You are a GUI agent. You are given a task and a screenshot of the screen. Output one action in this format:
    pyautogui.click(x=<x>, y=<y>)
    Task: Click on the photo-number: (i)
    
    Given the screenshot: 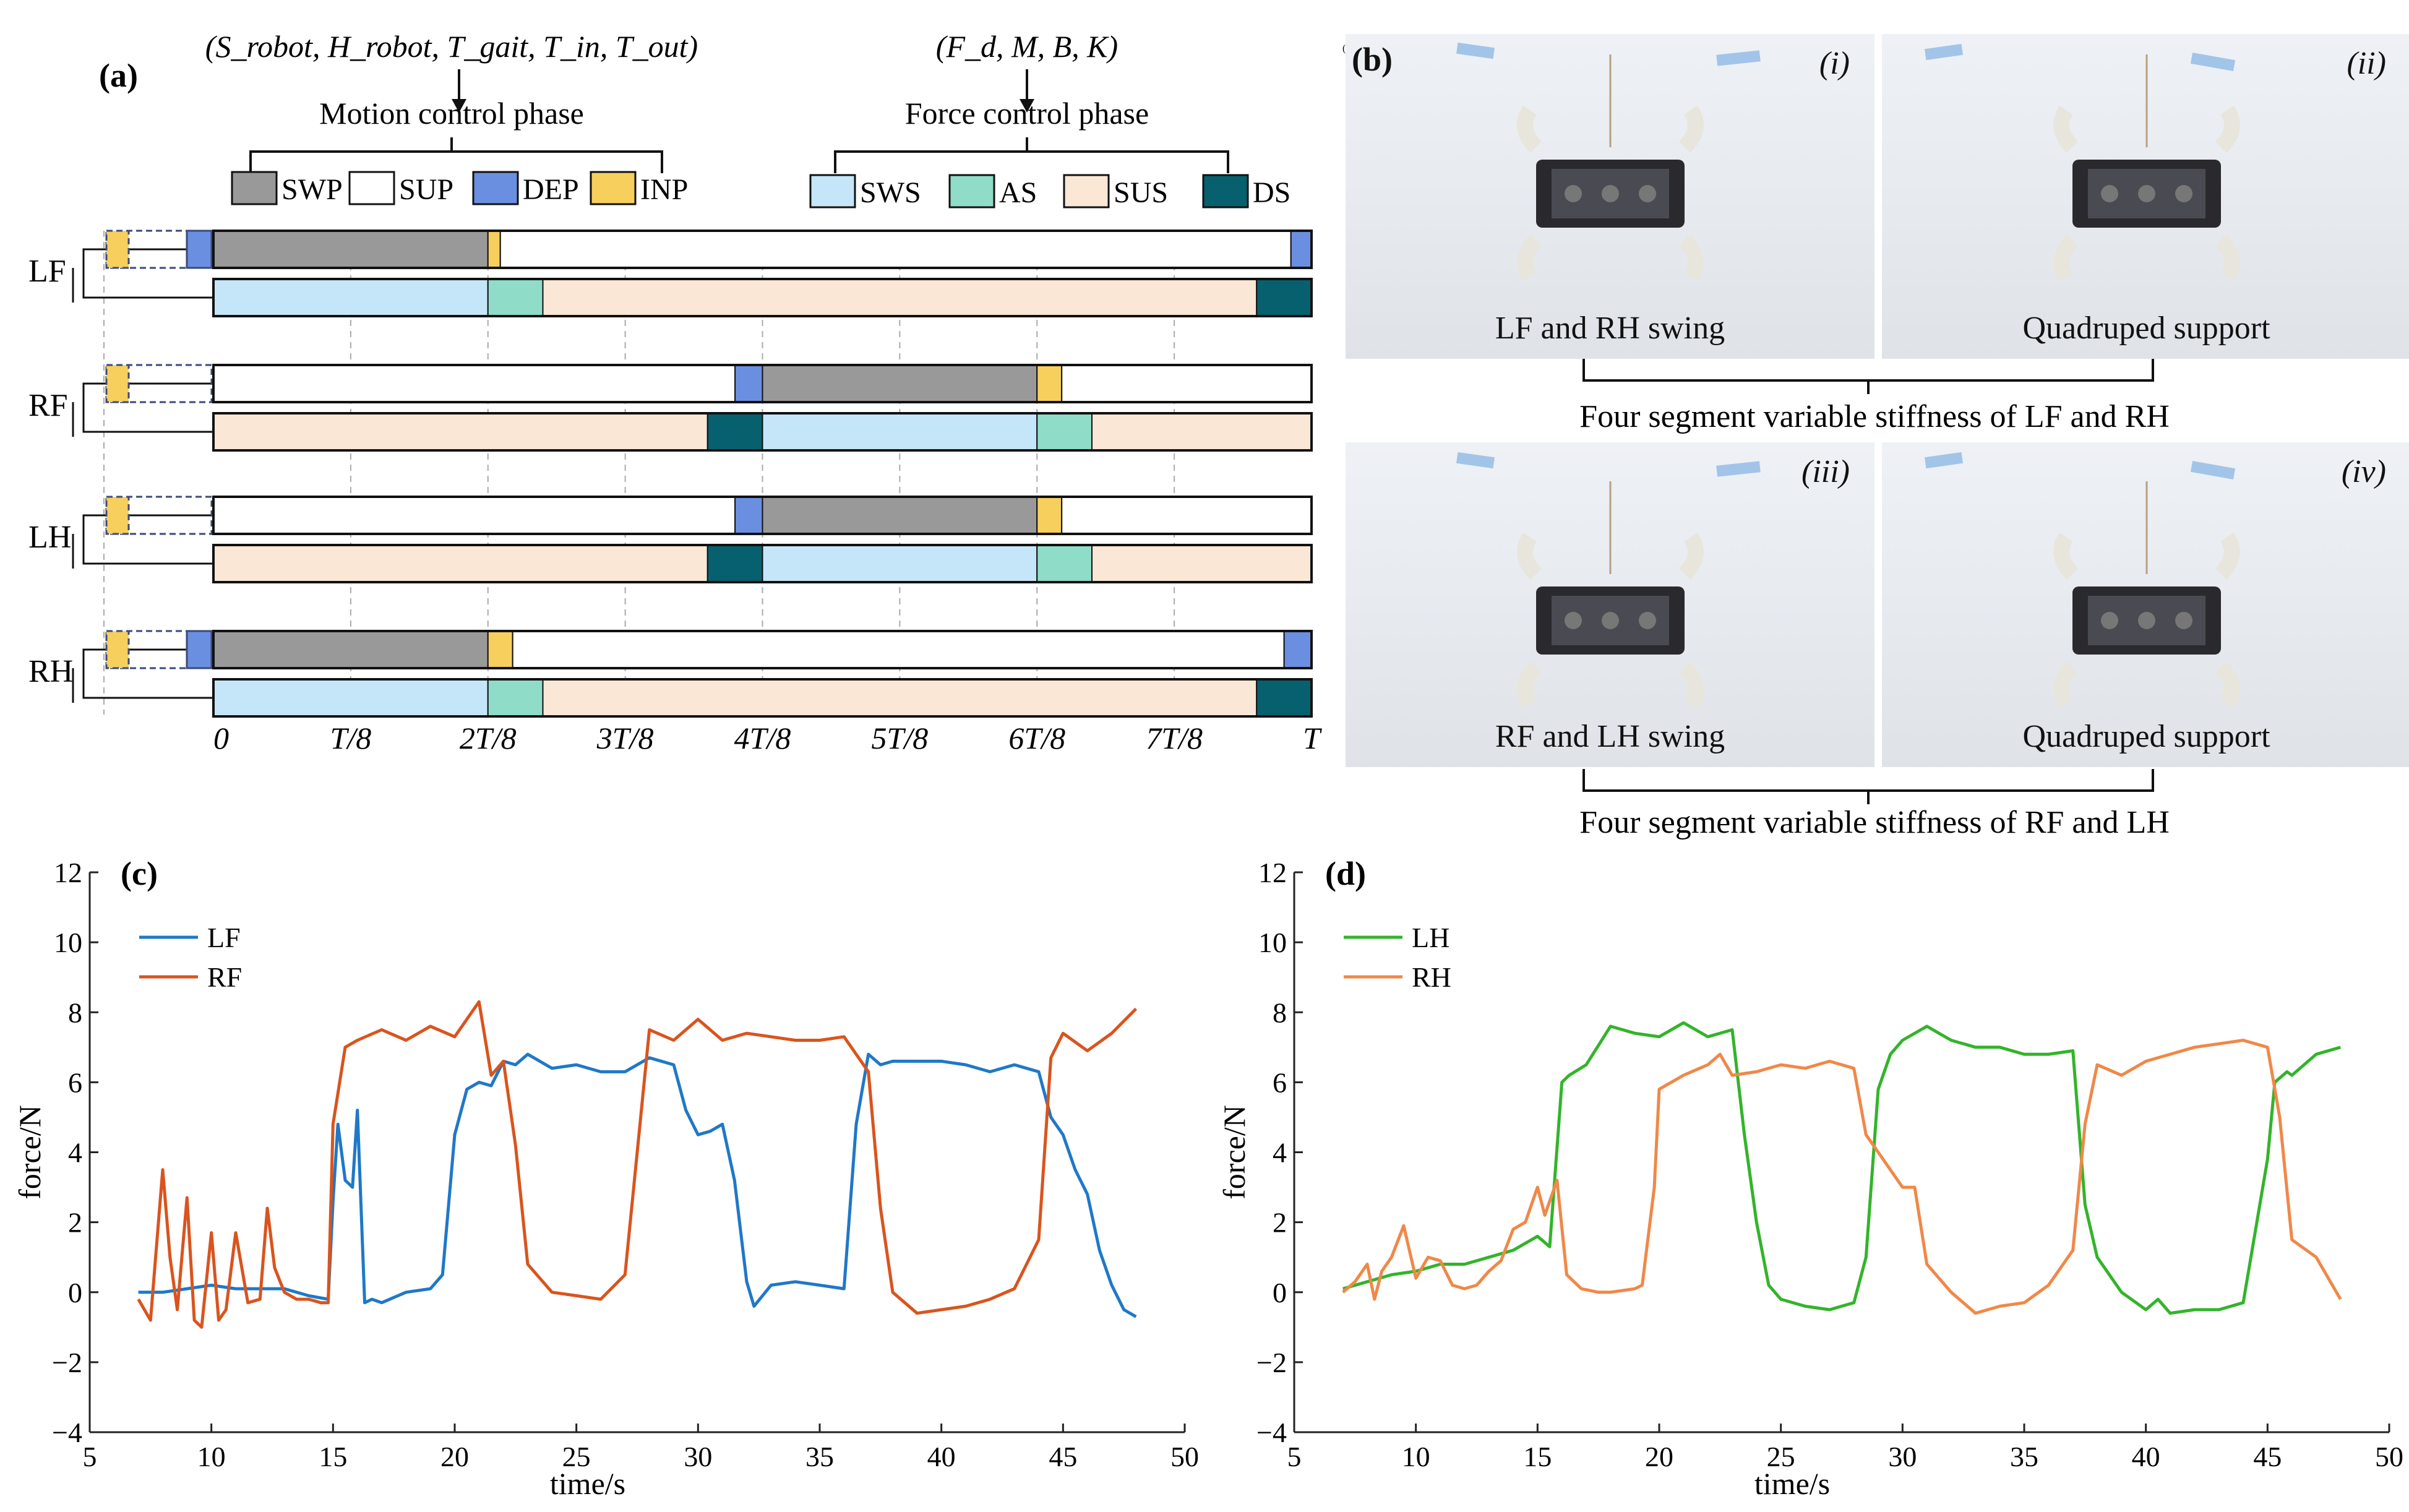 What is the action you would take?
    pyautogui.click(x=1834, y=63)
    